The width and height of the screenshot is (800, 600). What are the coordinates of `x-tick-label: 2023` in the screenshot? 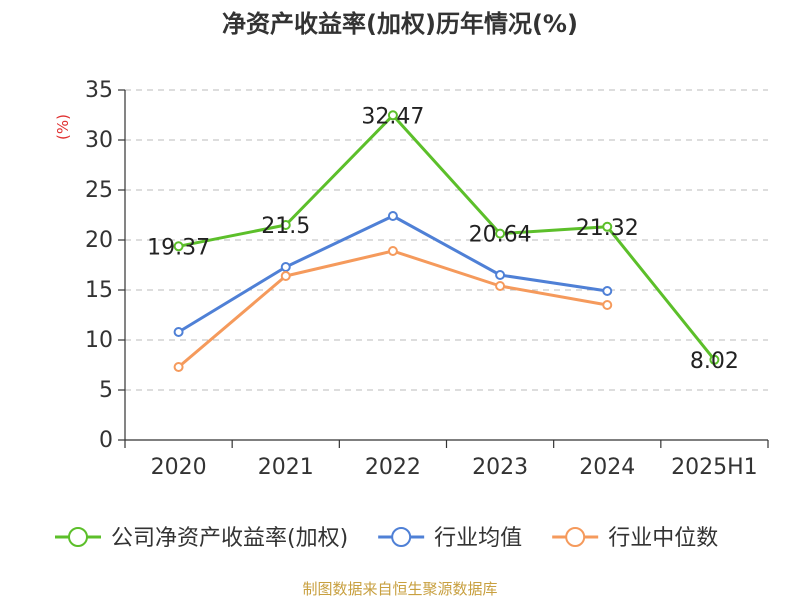 It's located at (500, 467).